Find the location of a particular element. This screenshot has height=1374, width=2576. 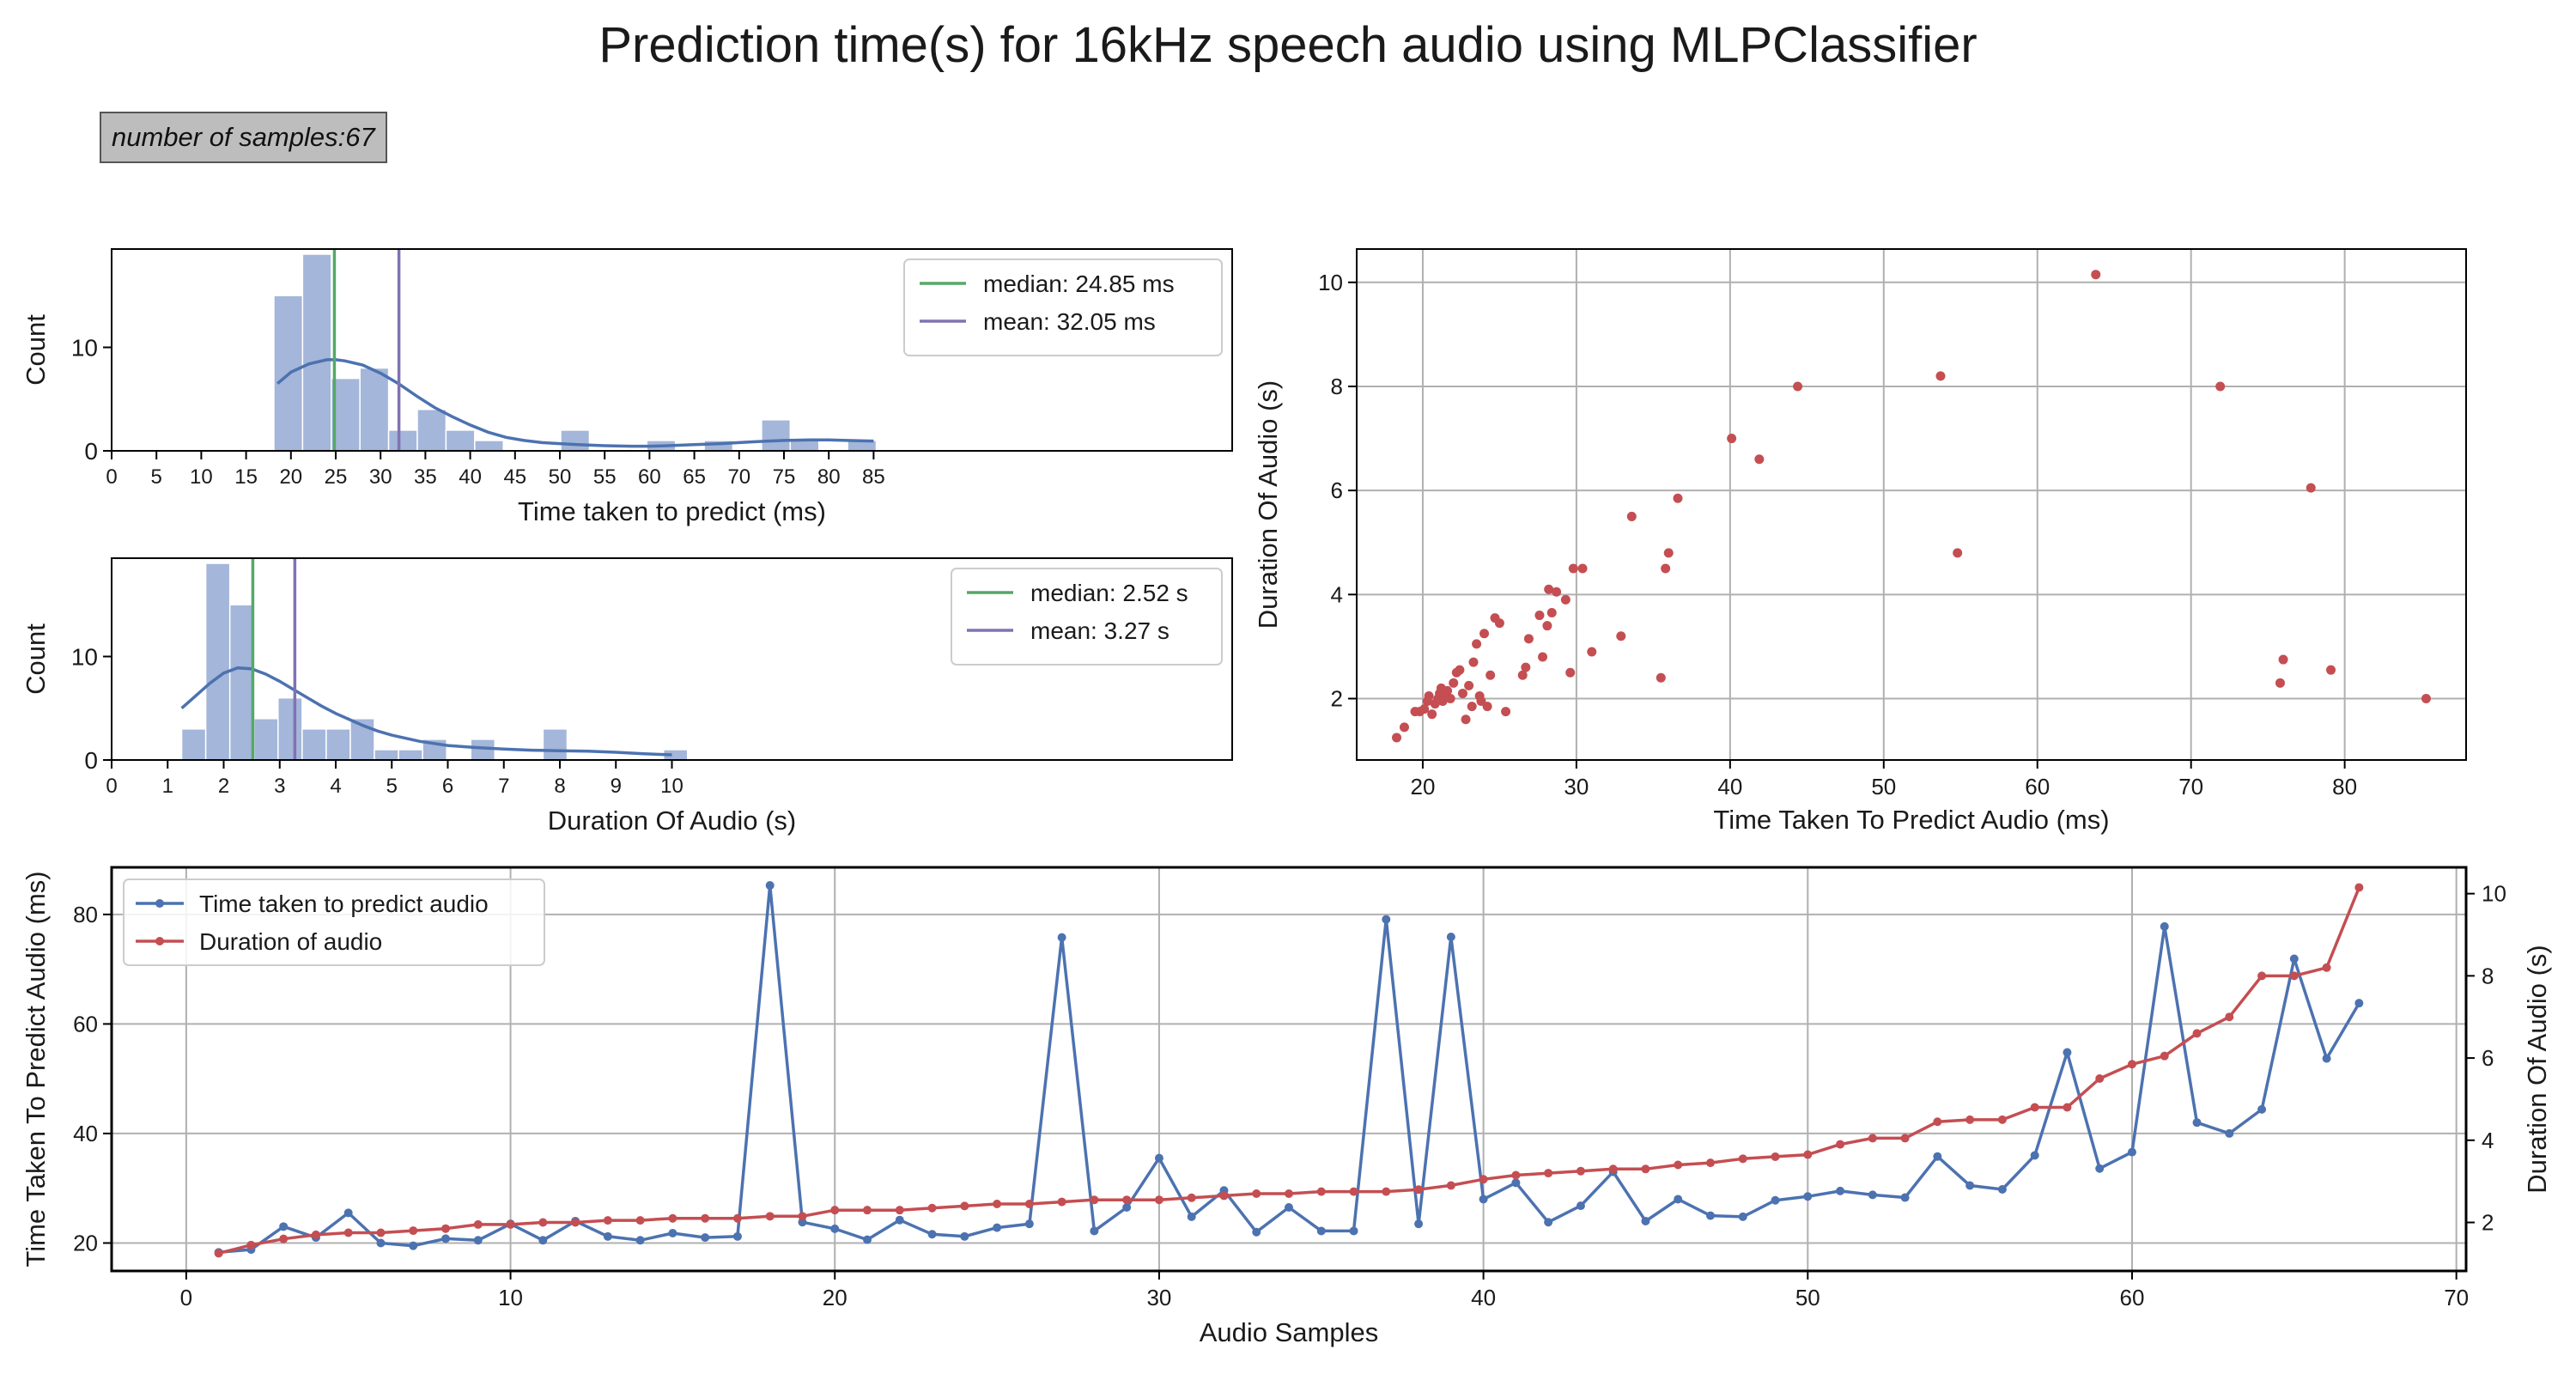

scatter-ytick-label: 4 is located at coordinates (1337, 594).